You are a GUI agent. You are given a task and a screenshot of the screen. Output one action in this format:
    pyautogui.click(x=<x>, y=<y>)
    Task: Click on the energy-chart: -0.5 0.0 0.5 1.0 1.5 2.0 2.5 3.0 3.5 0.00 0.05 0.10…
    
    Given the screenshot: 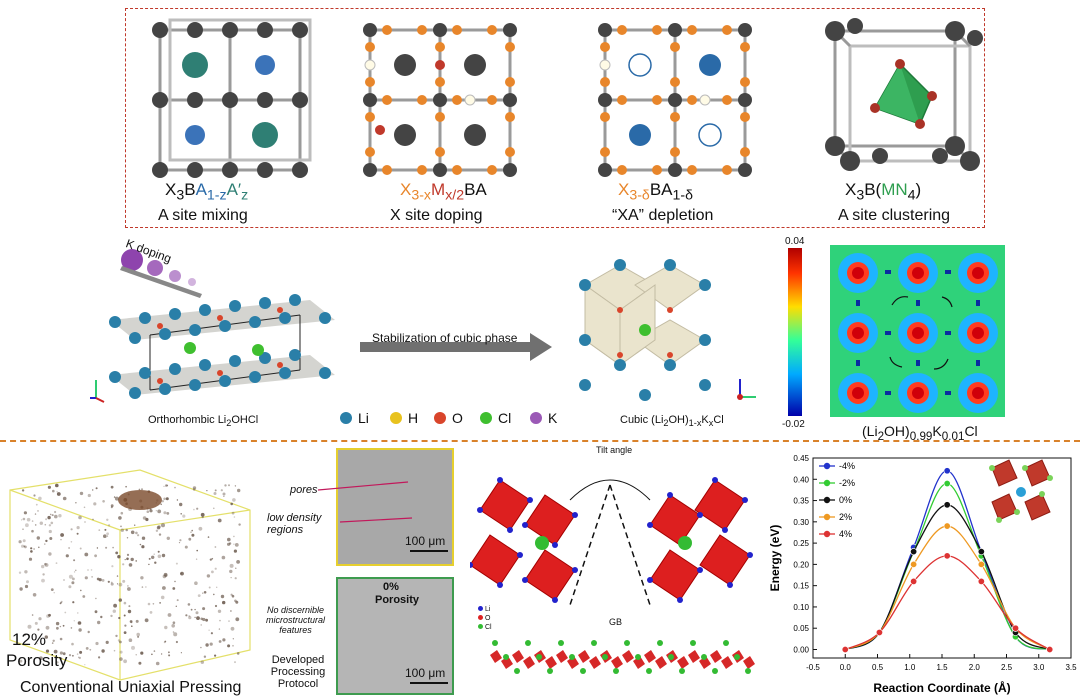 What is the action you would take?
    pyautogui.click(x=922, y=574)
    